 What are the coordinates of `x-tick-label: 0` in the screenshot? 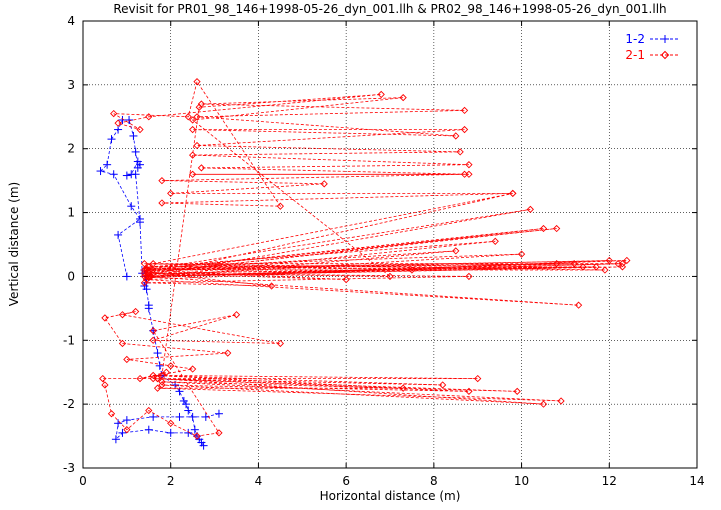 It's located at (83, 481).